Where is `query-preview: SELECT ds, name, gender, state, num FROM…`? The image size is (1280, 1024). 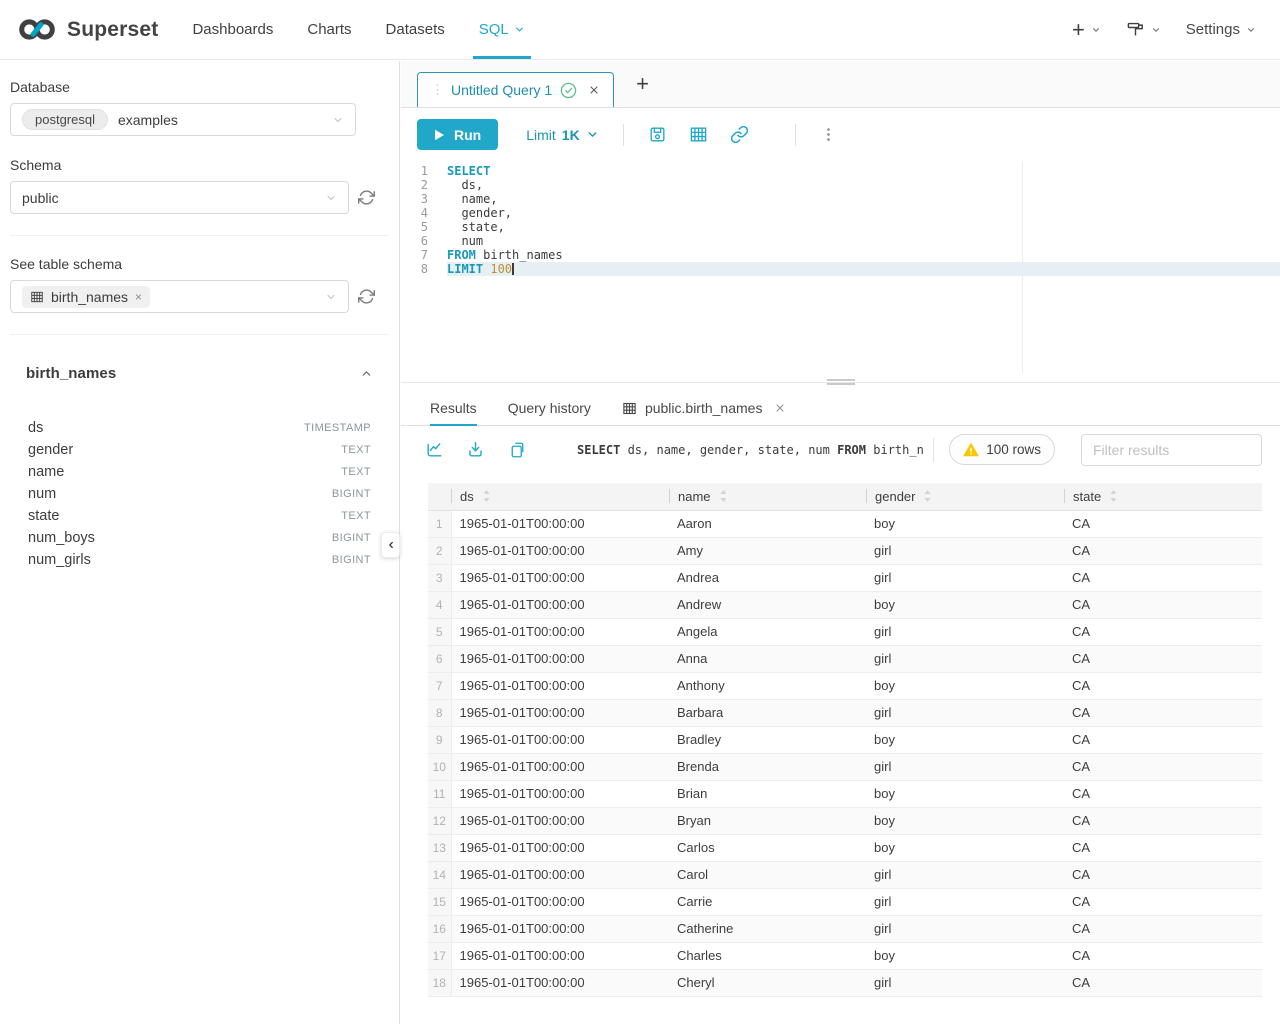
query-preview: SELECT ds, name, gender, state, num FROM… is located at coordinates (750, 449).